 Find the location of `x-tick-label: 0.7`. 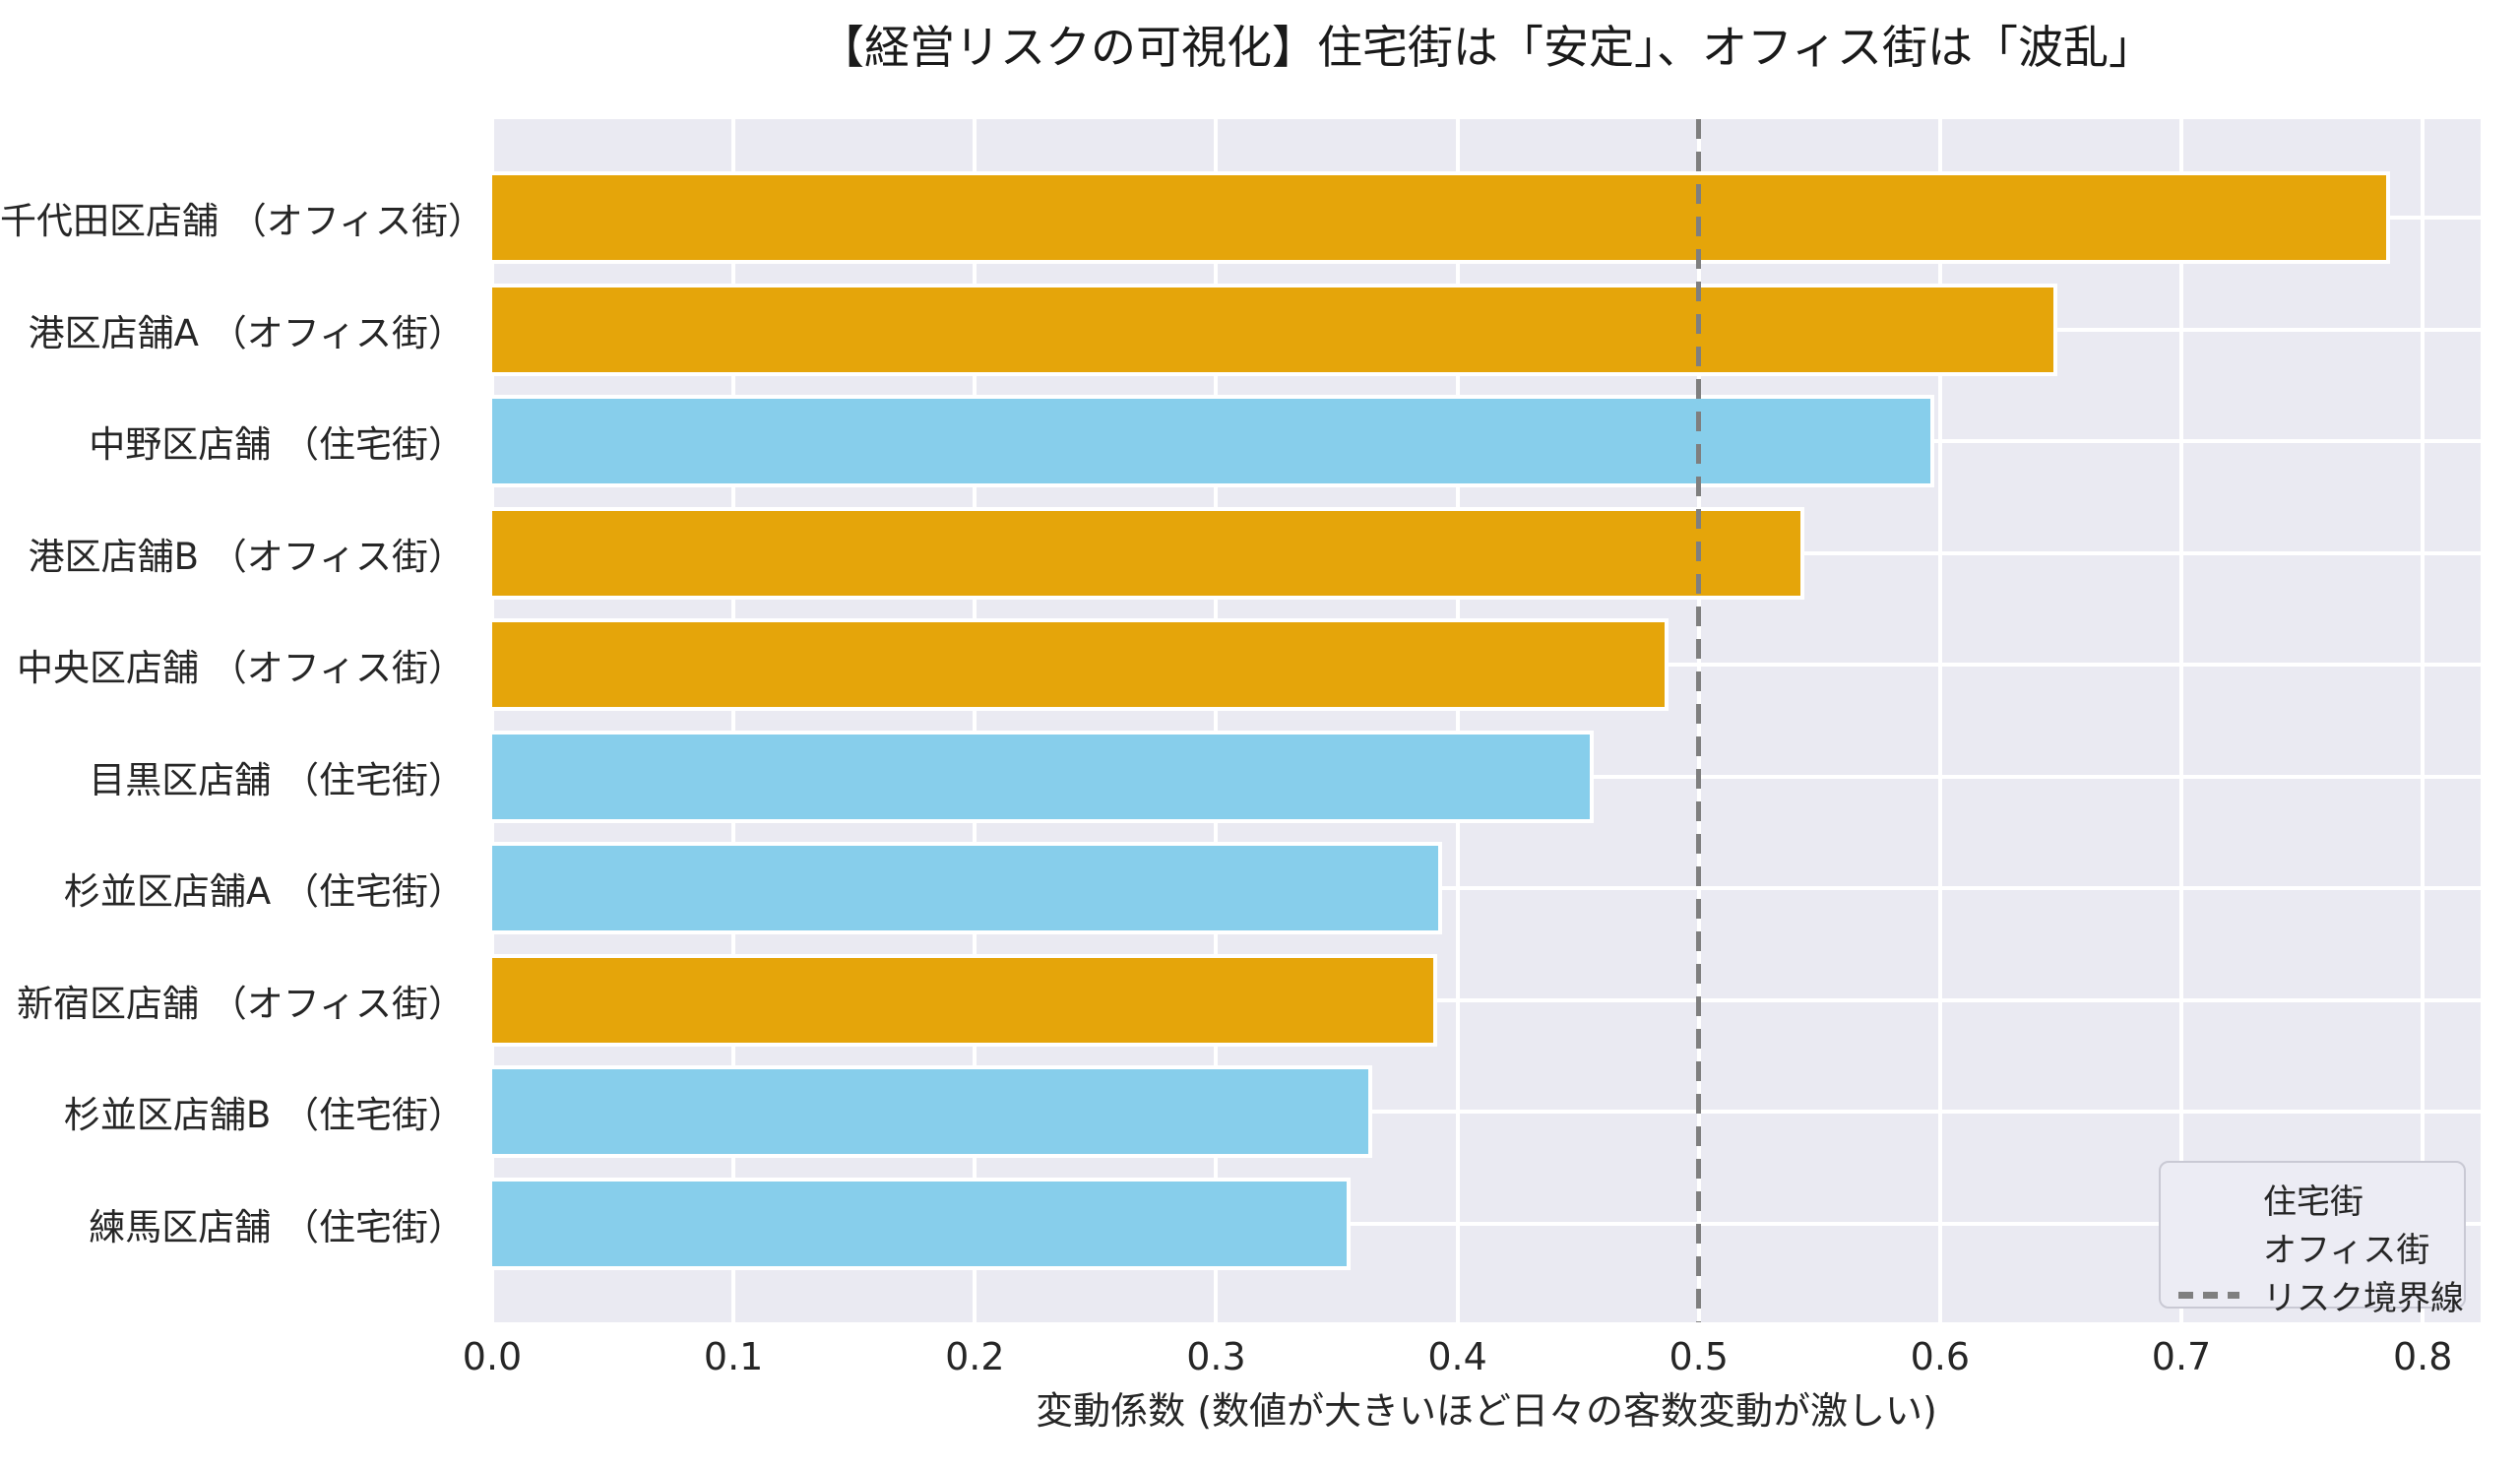

x-tick-label: 0.7 is located at coordinates (2181, 1356).